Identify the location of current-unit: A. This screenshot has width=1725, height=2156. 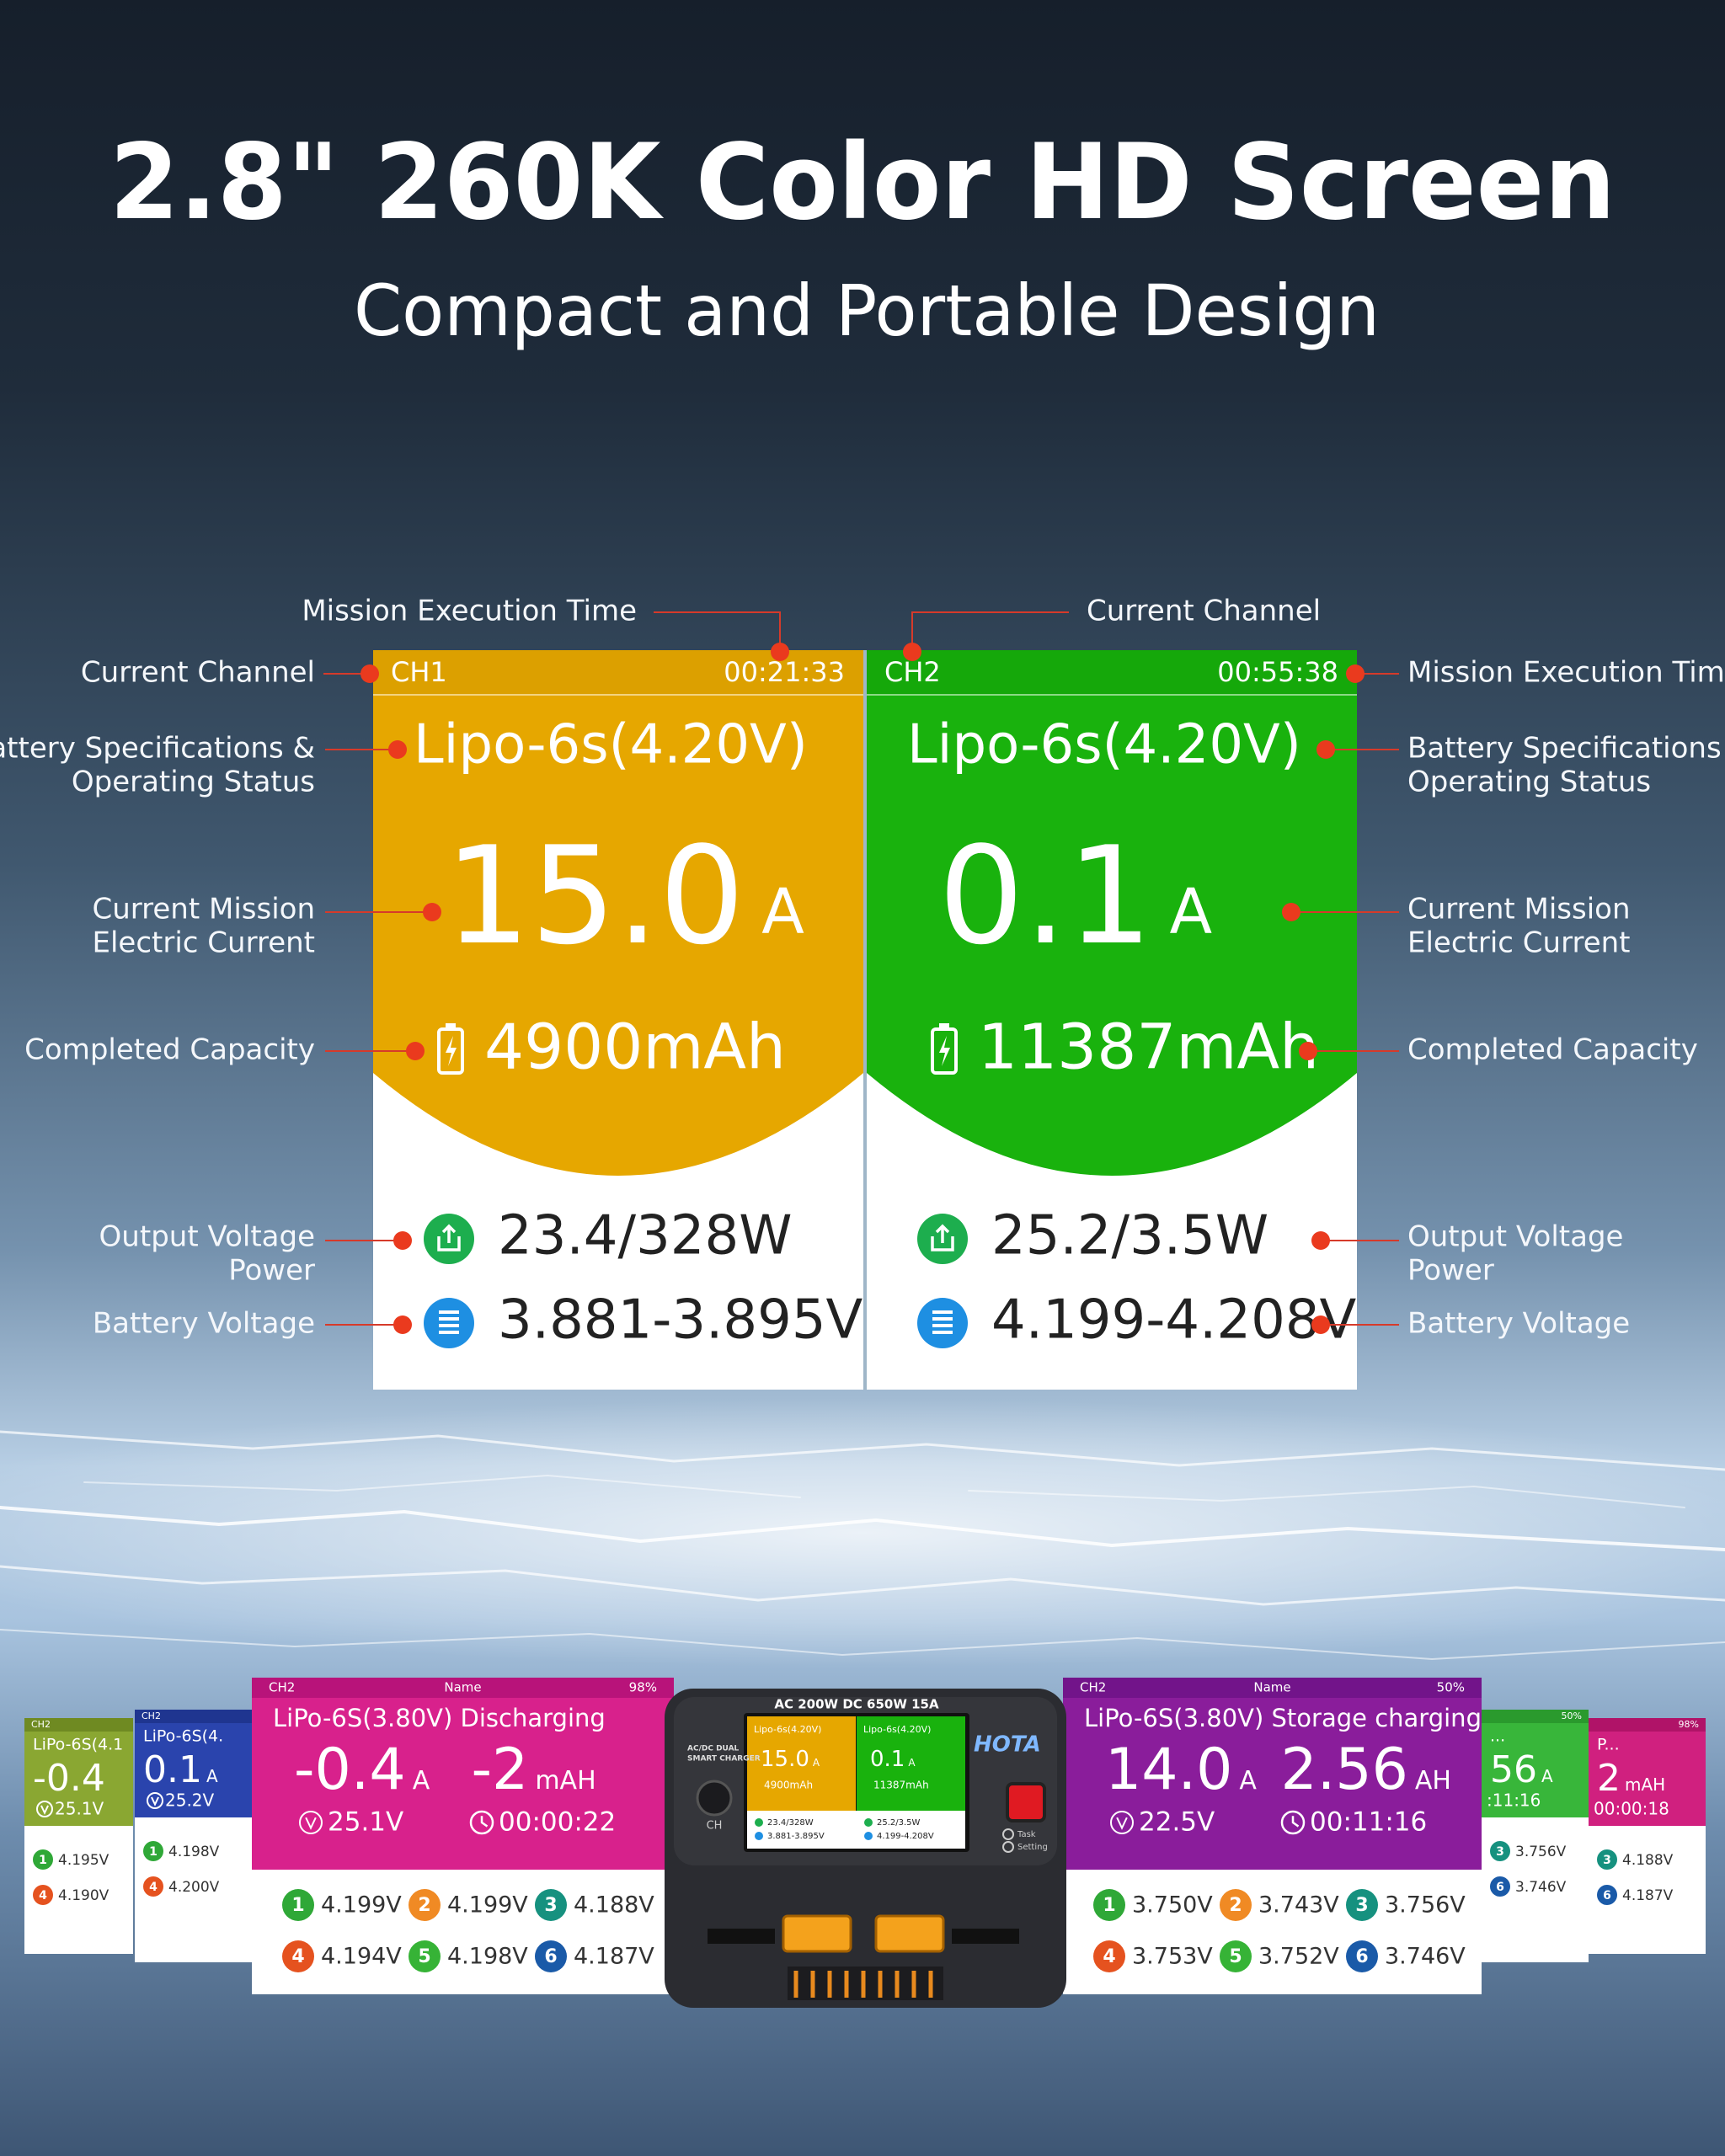
(782, 912).